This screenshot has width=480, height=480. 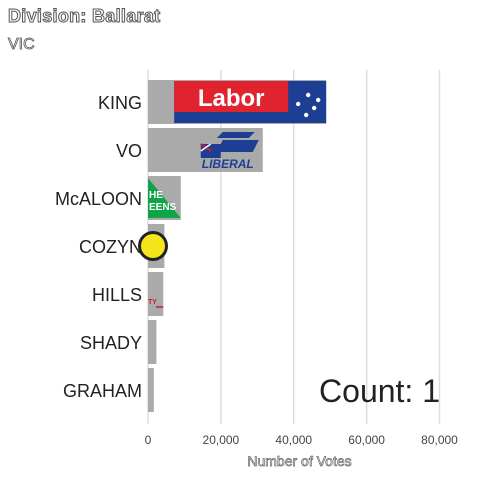 What do you see at coordinates (98, 199) in the screenshot?
I see `category-label: McALOON` at bounding box center [98, 199].